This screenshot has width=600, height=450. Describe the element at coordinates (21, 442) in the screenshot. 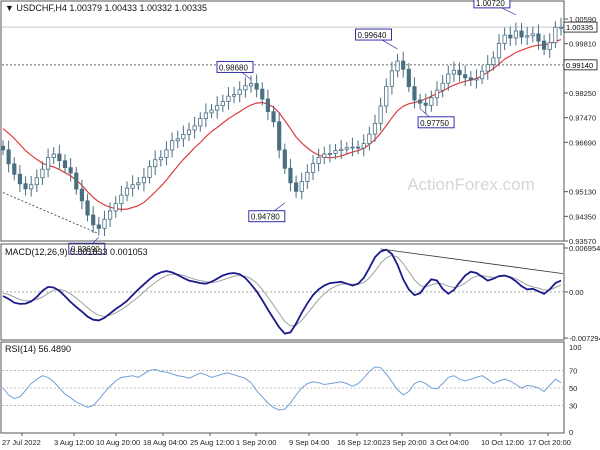

I see `x-tick-label: 27 Jul 2022` at that location.